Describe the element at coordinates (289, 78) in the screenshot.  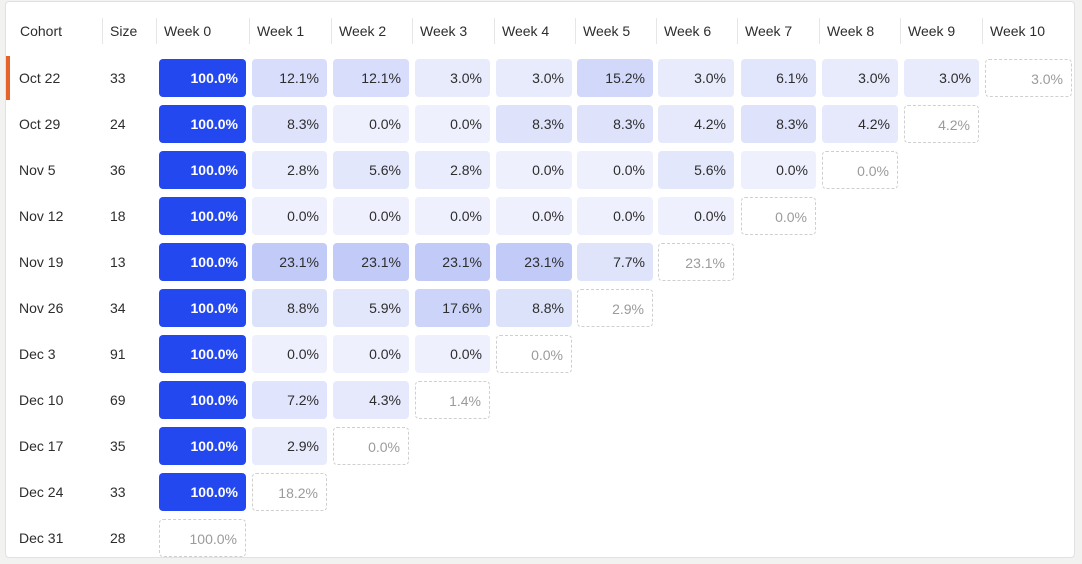
I see `retention-cell-week-1: 12.1%` at that location.